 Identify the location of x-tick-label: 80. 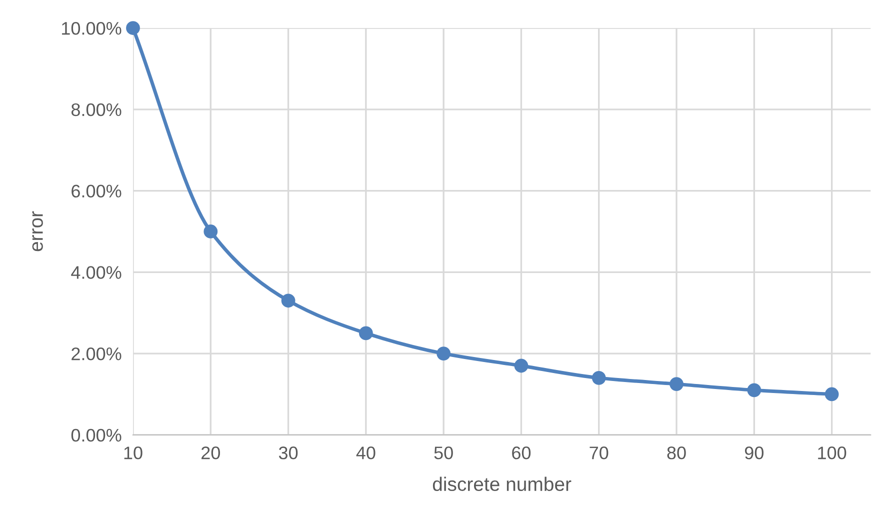
(676, 453).